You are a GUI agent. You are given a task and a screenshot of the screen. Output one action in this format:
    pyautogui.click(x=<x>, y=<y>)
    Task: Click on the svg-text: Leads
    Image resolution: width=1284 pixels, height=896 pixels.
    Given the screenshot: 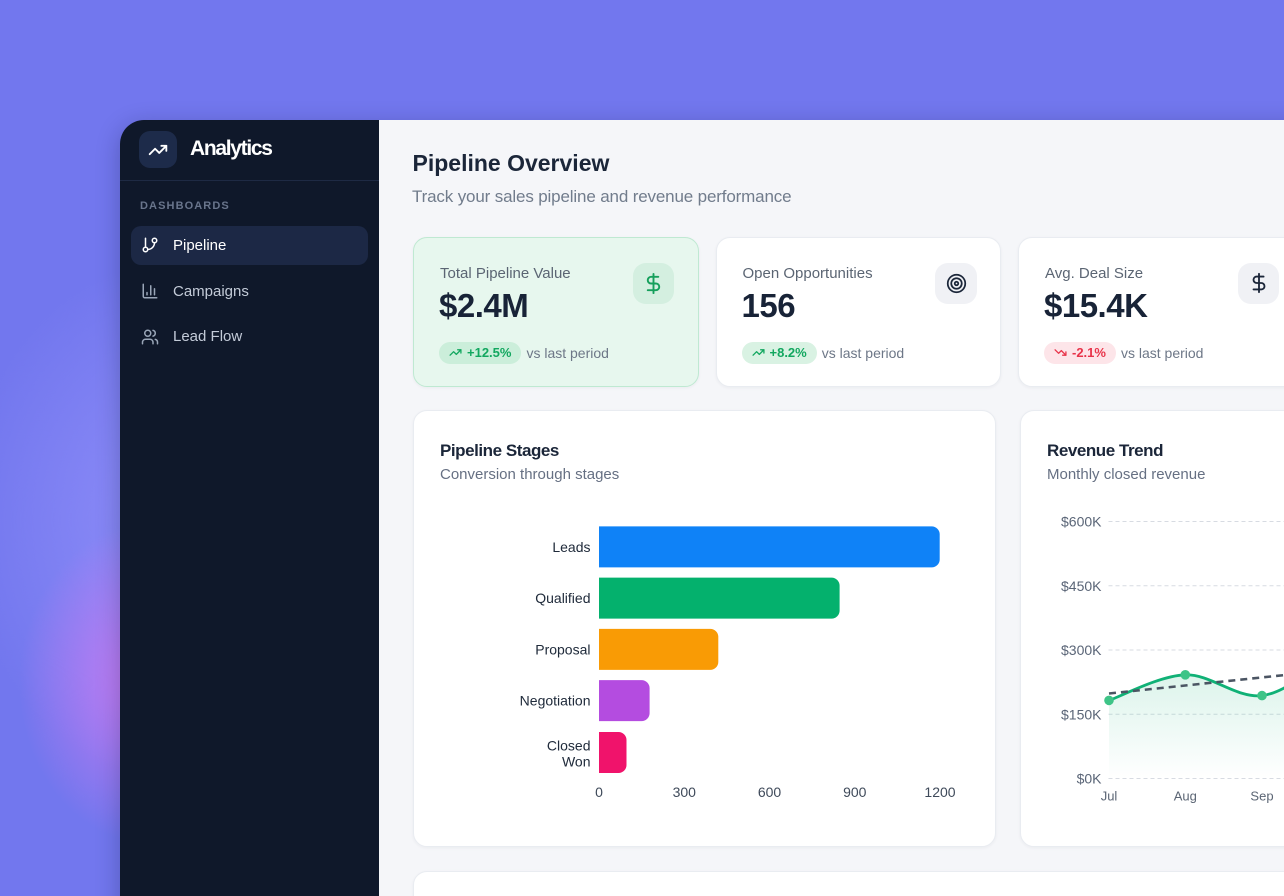 What is the action you would take?
    pyautogui.click(x=571, y=547)
    